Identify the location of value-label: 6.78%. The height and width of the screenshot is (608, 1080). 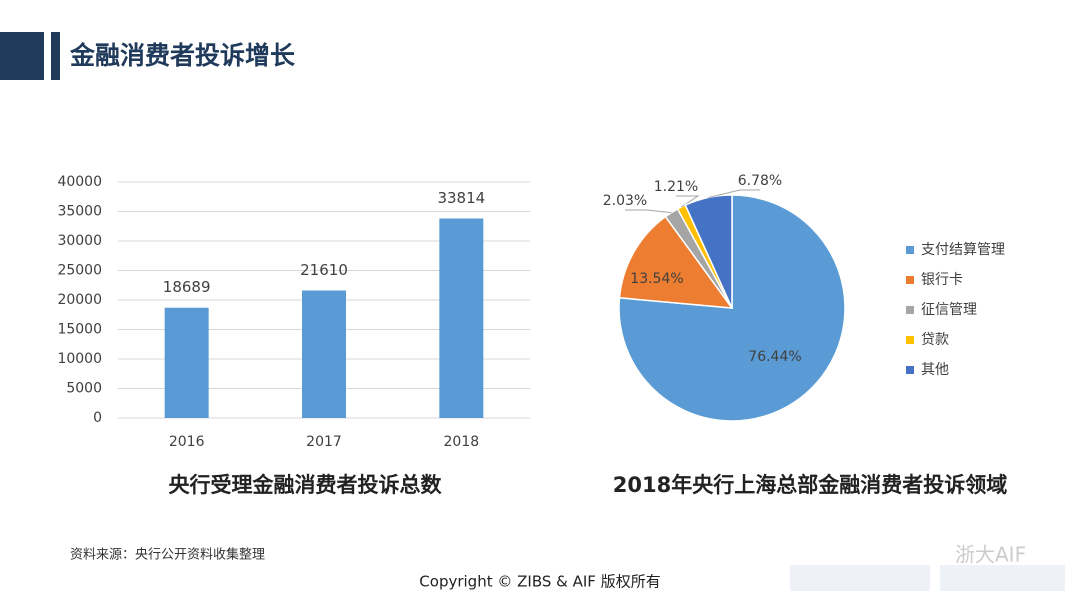
(760, 181).